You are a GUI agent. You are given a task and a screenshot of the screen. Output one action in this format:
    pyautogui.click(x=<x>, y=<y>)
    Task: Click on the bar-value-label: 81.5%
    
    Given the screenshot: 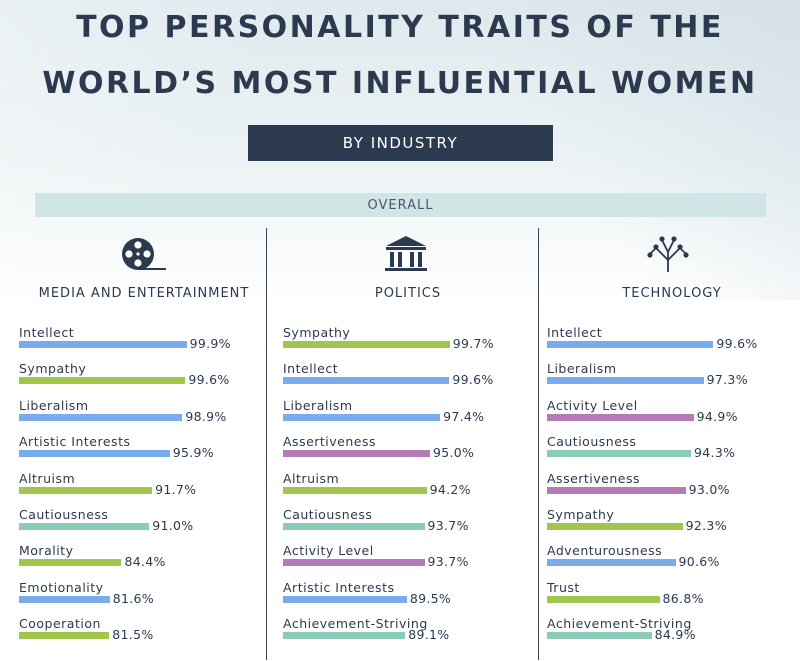 What is the action you would take?
    pyautogui.click(x=133, y=635)
    